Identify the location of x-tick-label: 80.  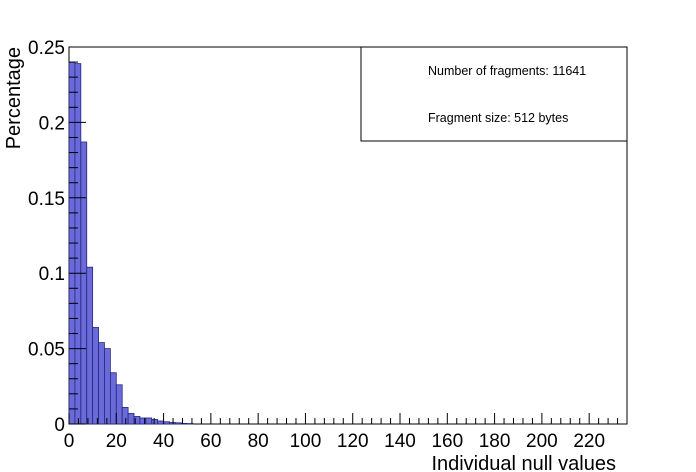
(258, 441).